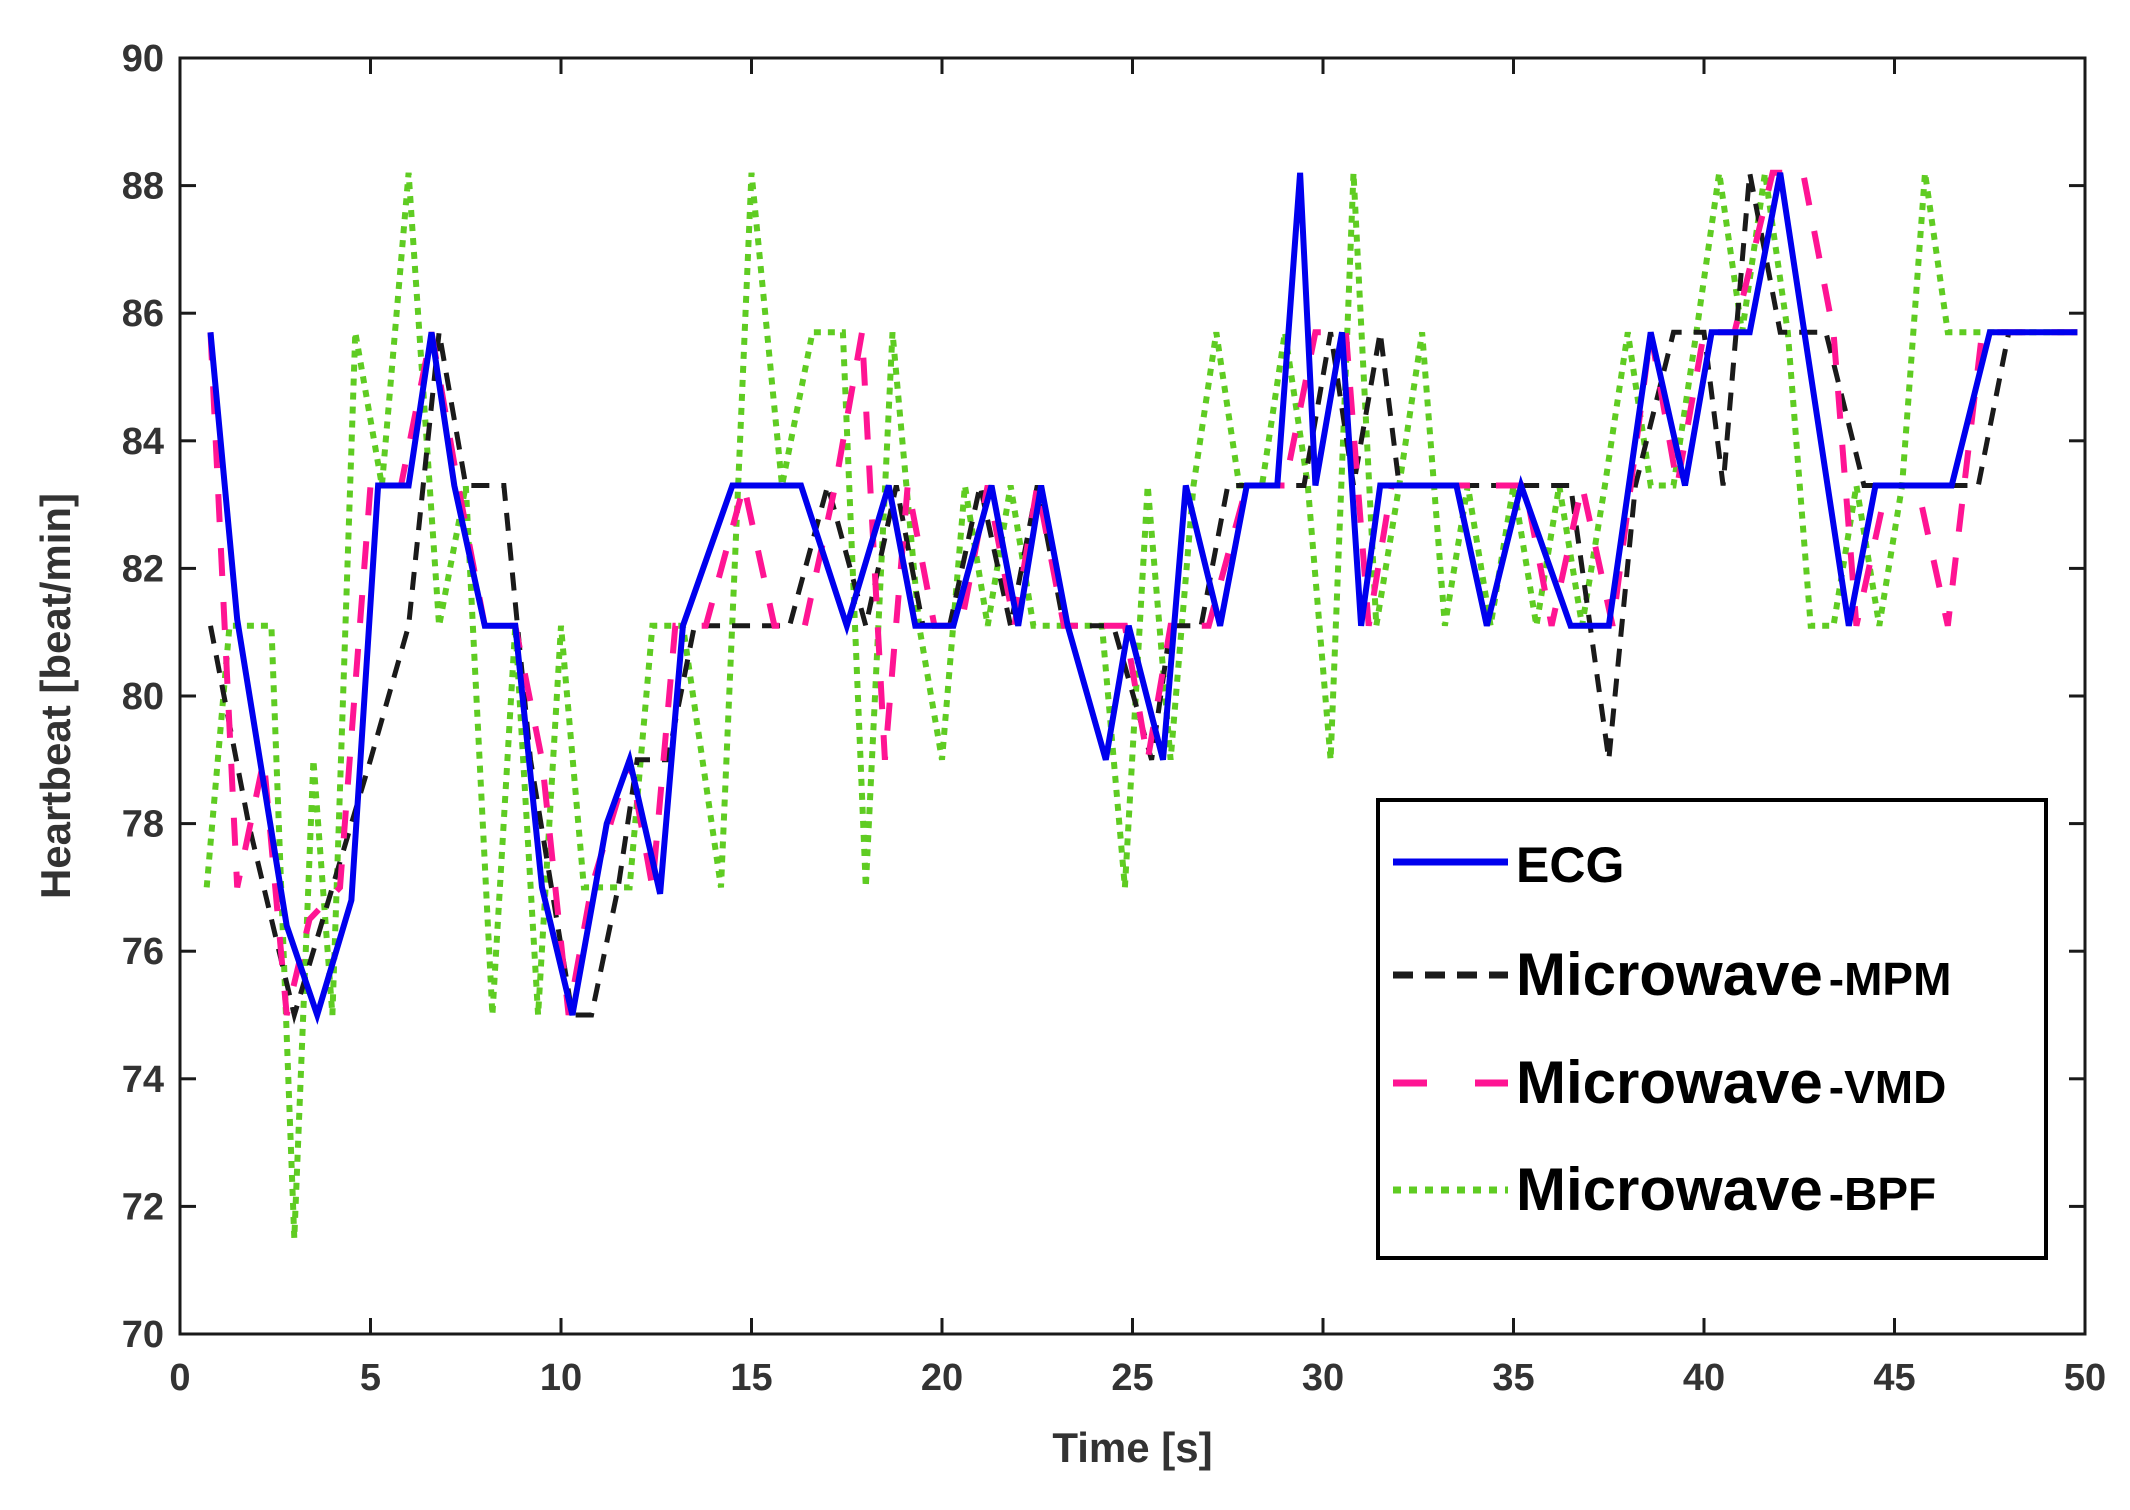 This screenshot has height=1510, width=2130. I want to click on y-tick-label: 78, so click(143, 825).